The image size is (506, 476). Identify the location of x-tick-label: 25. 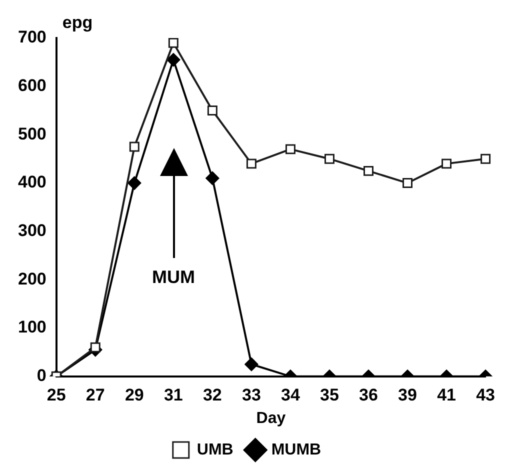
(56, 394).